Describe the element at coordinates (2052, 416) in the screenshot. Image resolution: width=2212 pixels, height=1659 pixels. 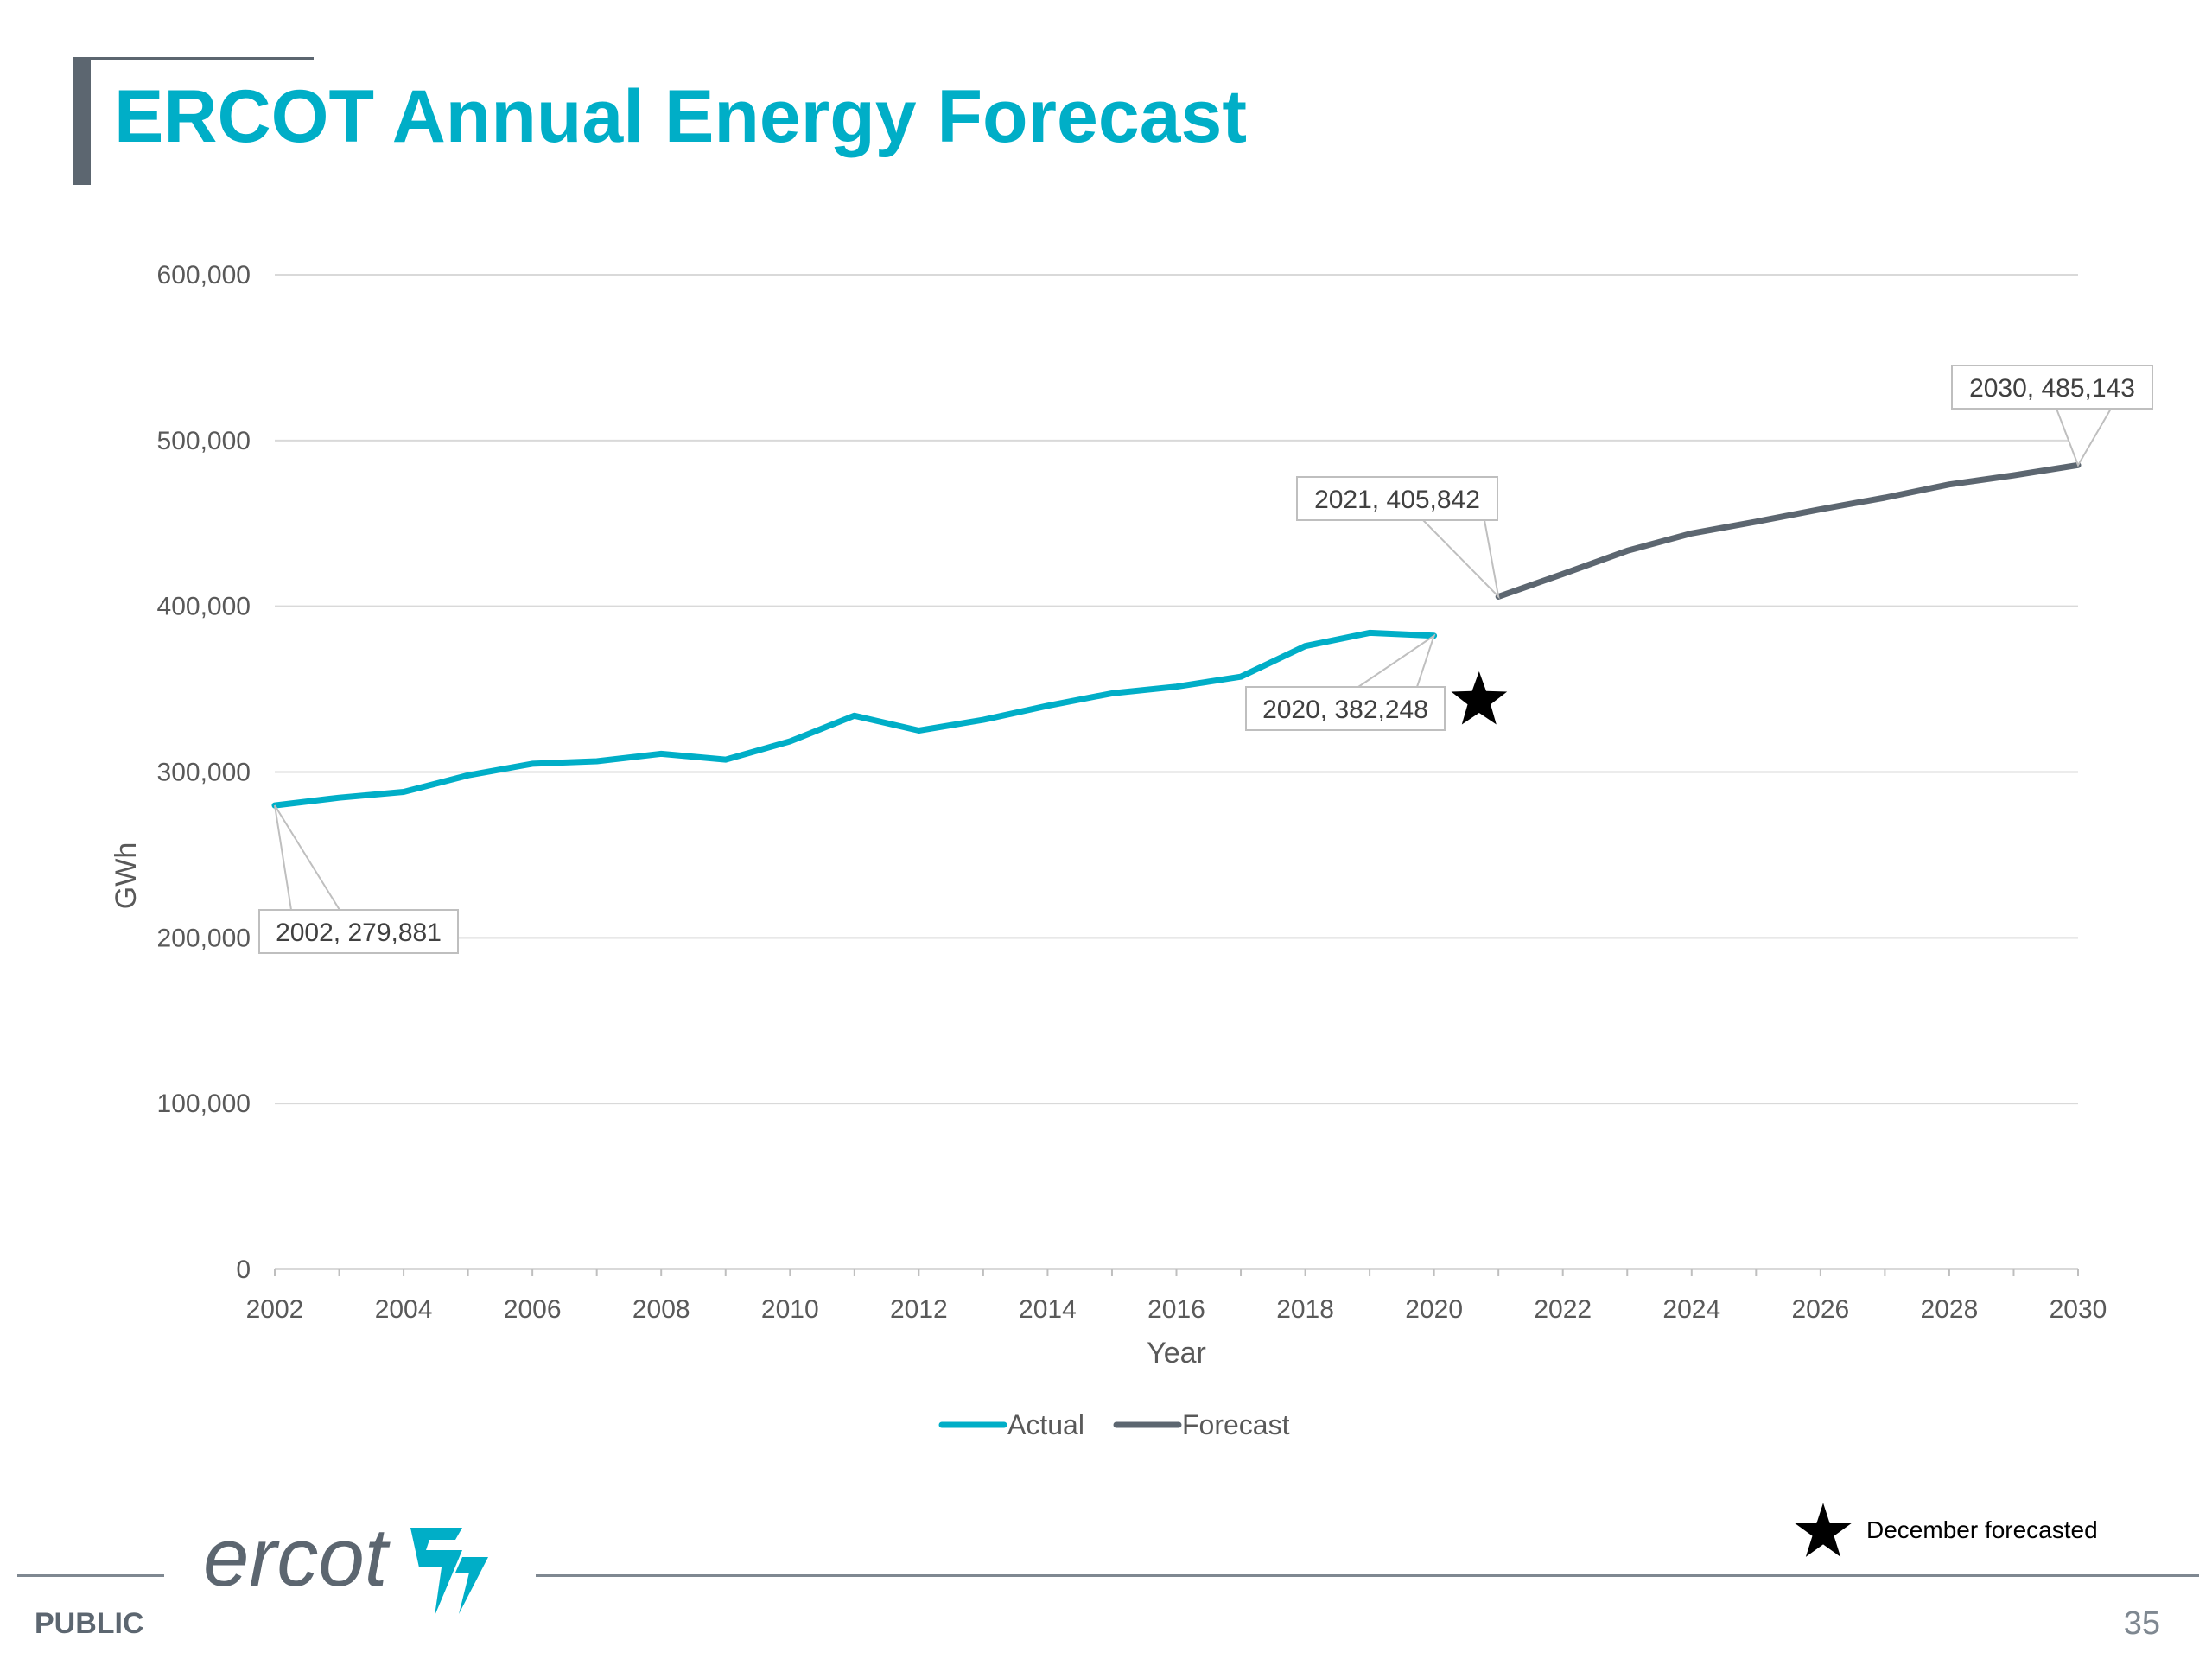
I see `data-callout: 2030, 485,143` at that location.